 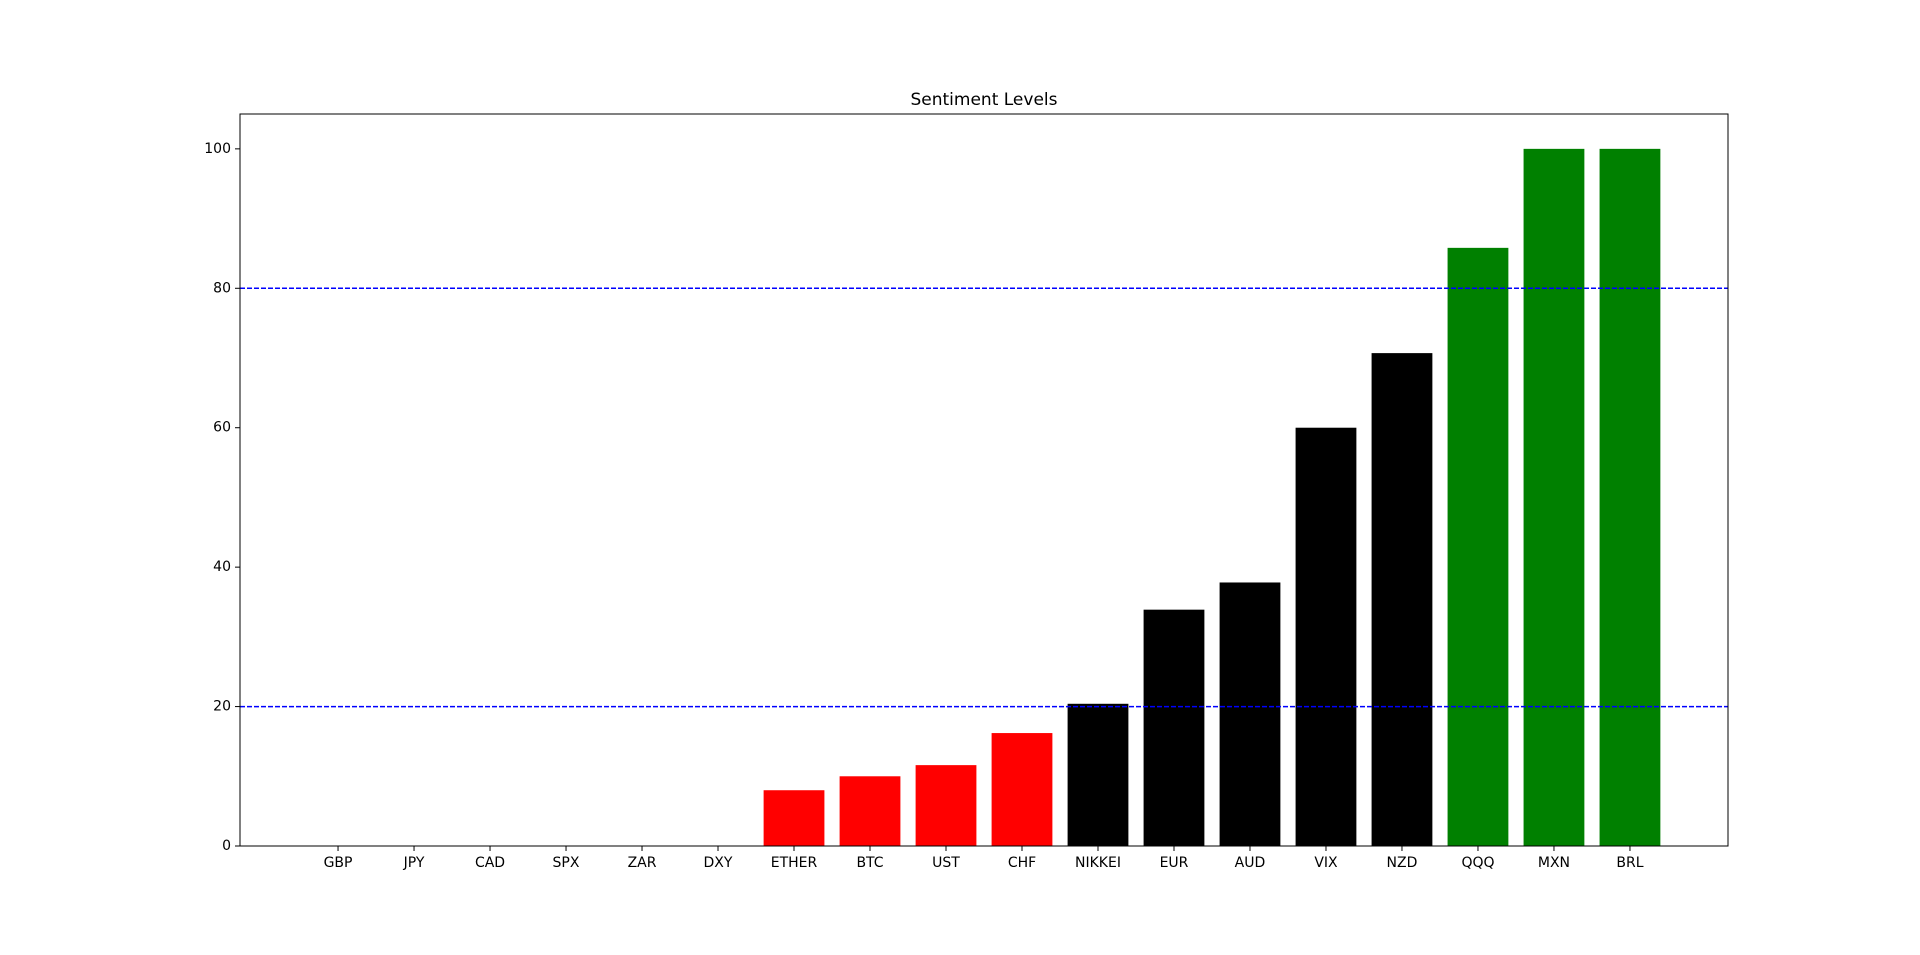 What do you see at coordinates (794, 863) in the screenshot?
I see `x-tick-label: ETHER` at bounding box center [794, 863].